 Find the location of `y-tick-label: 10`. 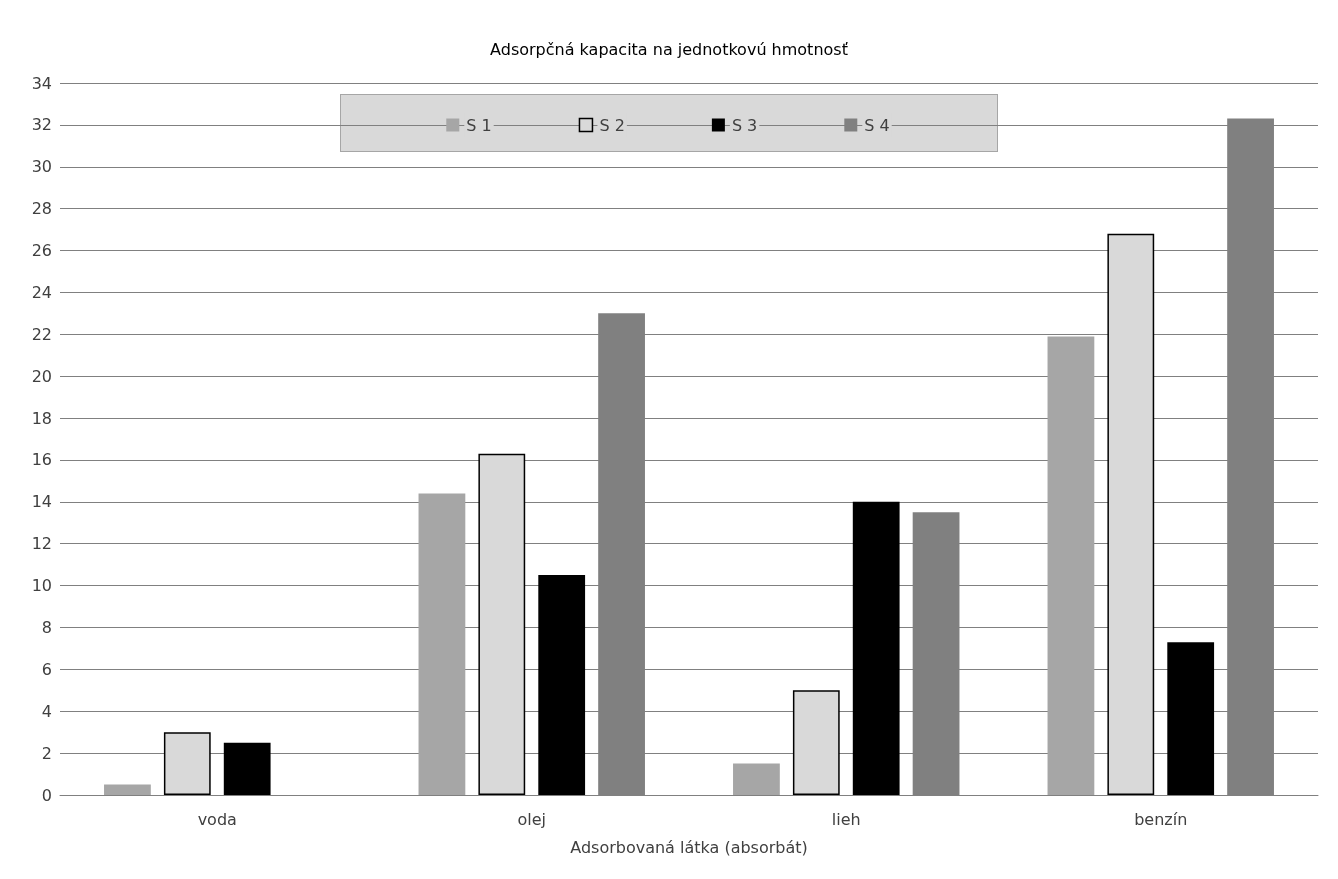

y-tick-label: 10 is located at coordinates (41, 586).